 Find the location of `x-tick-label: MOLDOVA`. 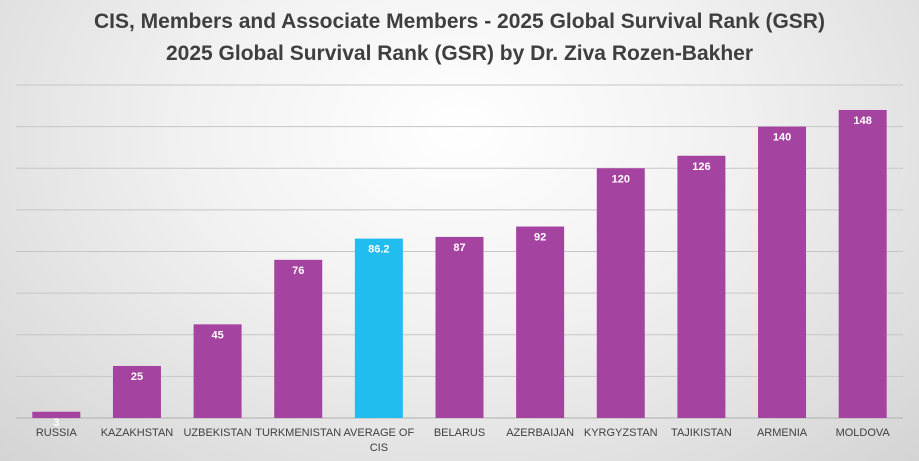

x-tick-label: MOLDOVA is located at coordinates (863, 433).